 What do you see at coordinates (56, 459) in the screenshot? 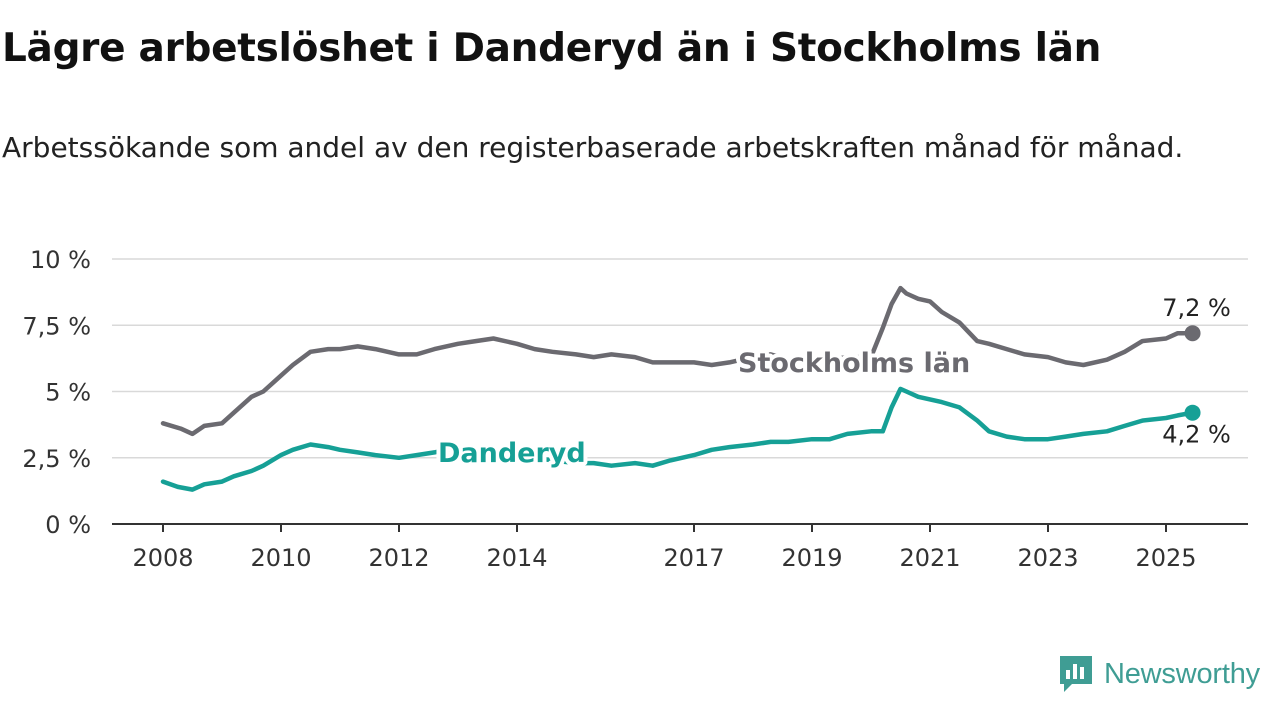
I see `y-tick-label: 2,5 %` at bounding box center [56, 459].